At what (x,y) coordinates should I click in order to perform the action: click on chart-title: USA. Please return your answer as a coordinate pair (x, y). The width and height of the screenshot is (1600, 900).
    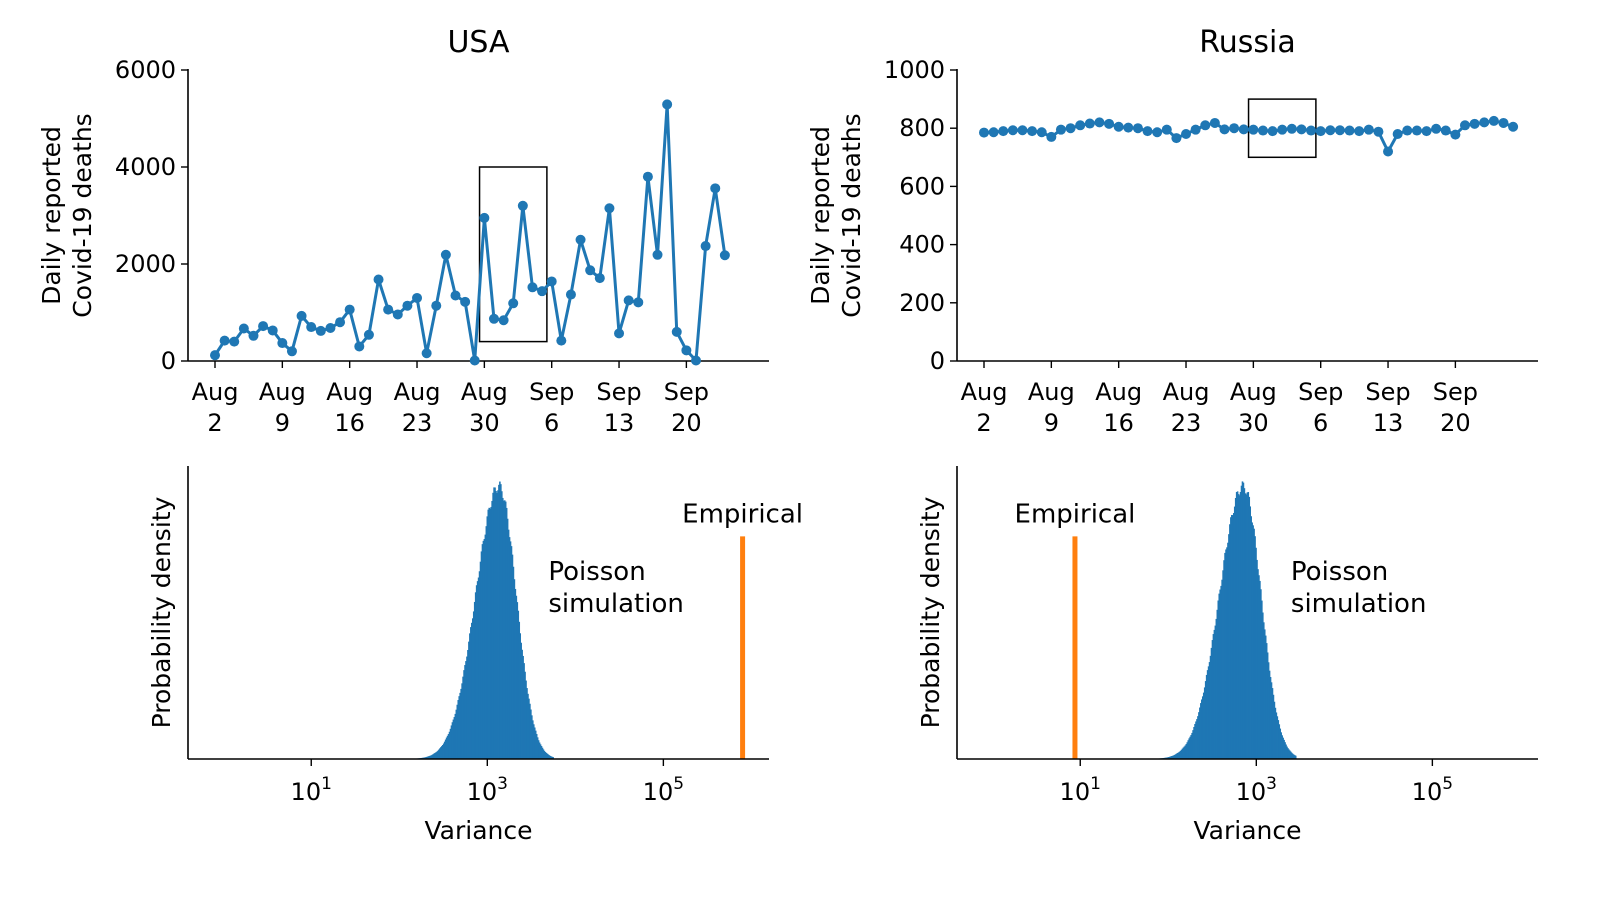
    Looking at the image, I should click on (478, 42).